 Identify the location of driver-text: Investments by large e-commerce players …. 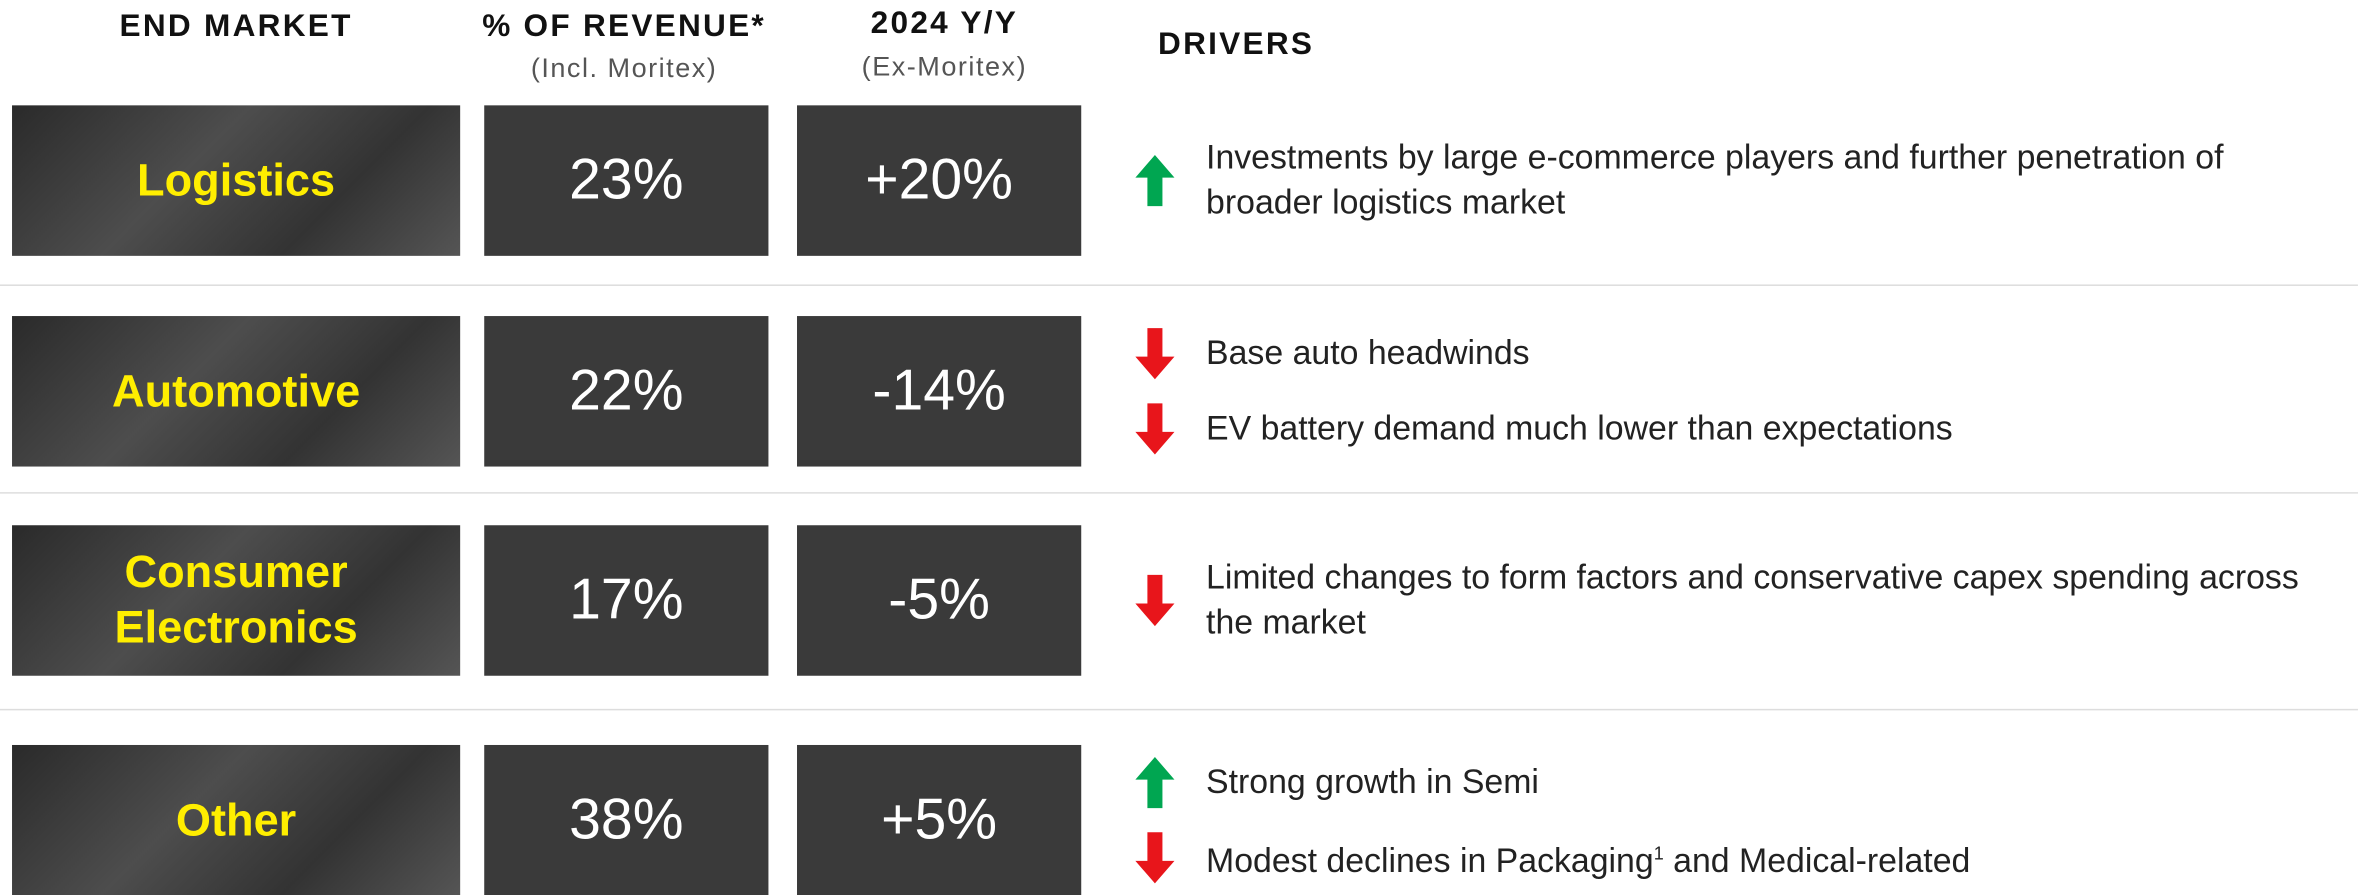
(1771, 180).